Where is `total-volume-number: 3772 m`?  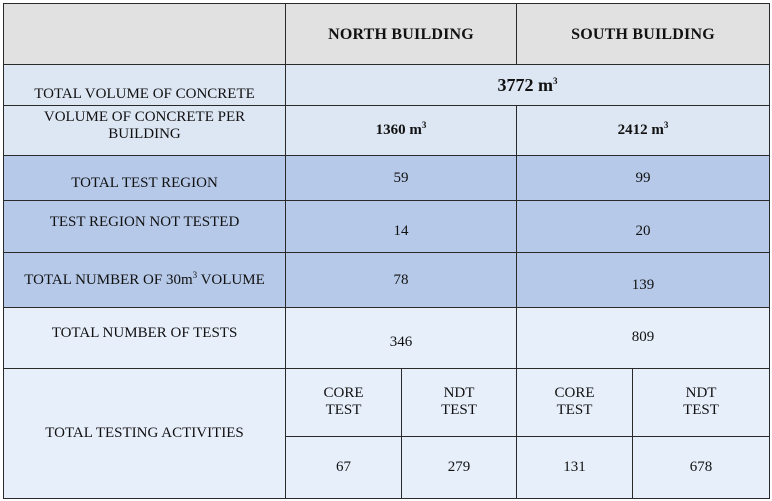
total-volume-number: 3772 m is located at coordinates (525, 84).